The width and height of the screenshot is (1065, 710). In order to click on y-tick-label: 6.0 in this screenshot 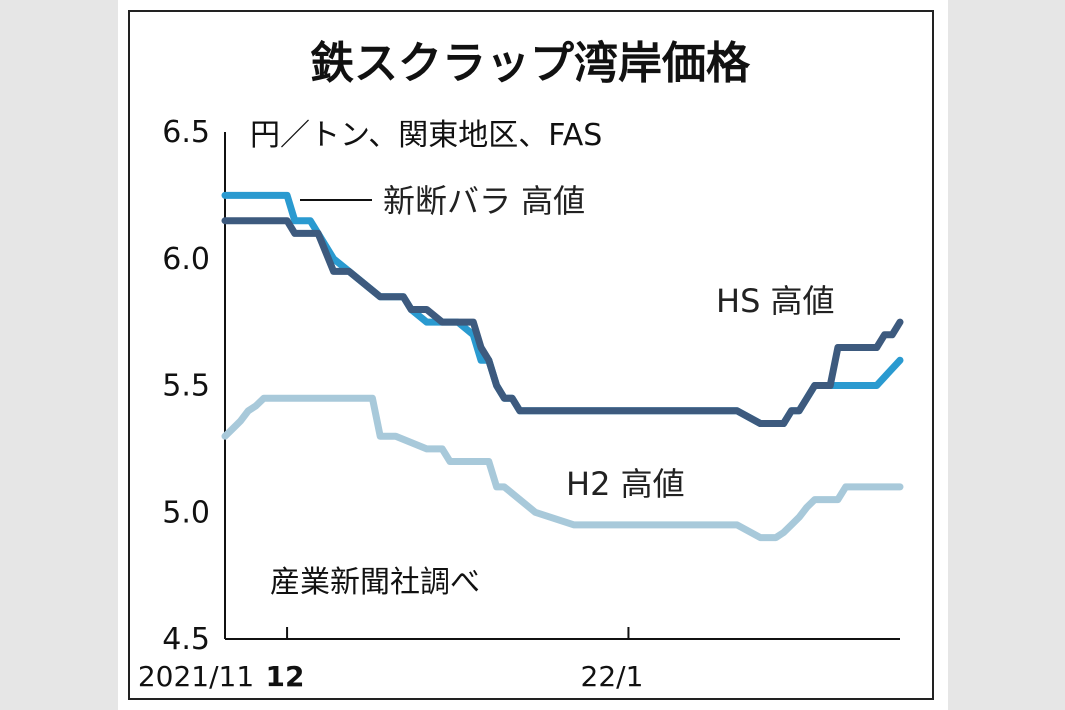, I will do `click(186, 259)`.